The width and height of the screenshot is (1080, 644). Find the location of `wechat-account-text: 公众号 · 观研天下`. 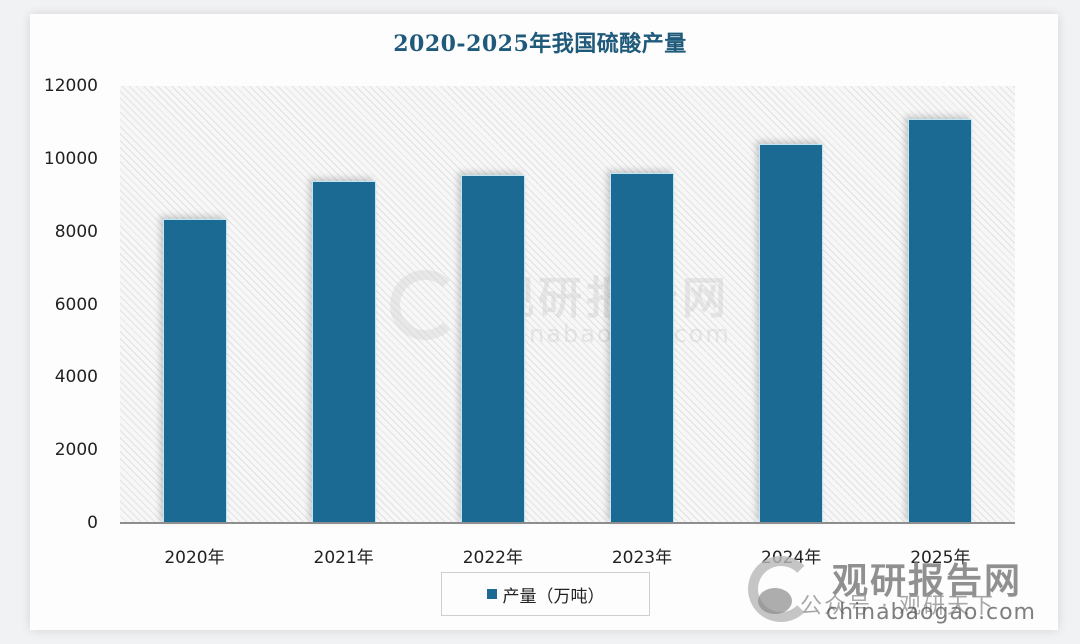

wechat-account-text: 公众号 · 观研天下 is located at coordinates (897, 606).